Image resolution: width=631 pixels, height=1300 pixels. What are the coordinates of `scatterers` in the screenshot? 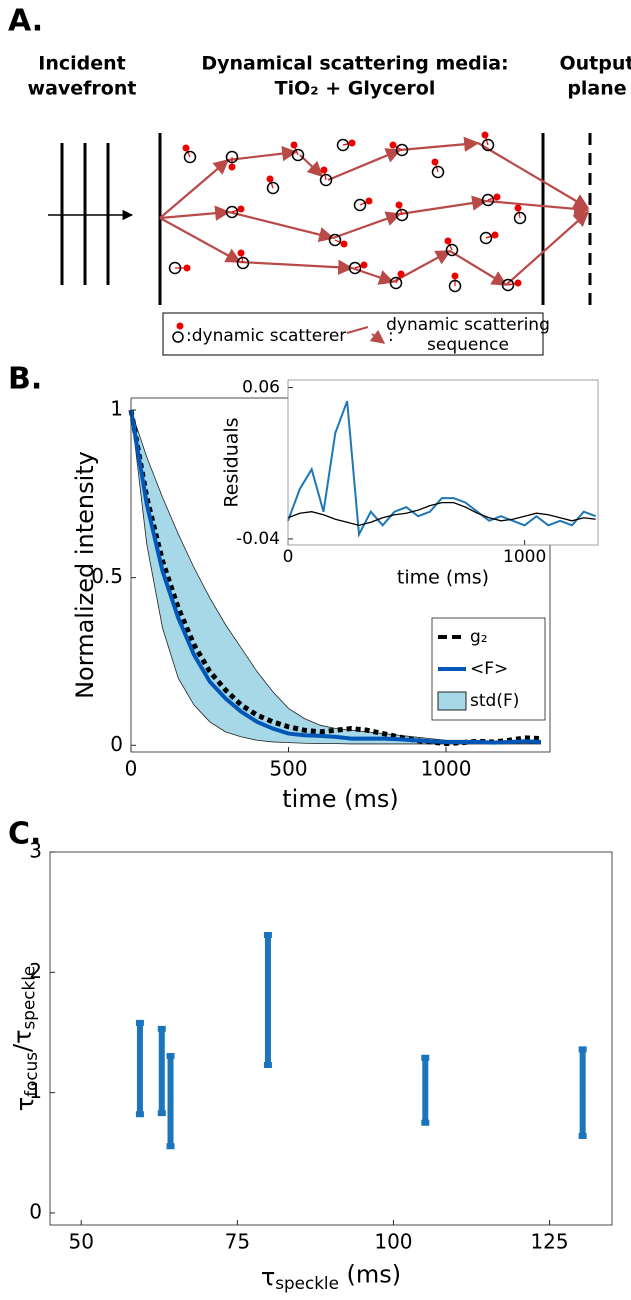 It's located at (347, 212).